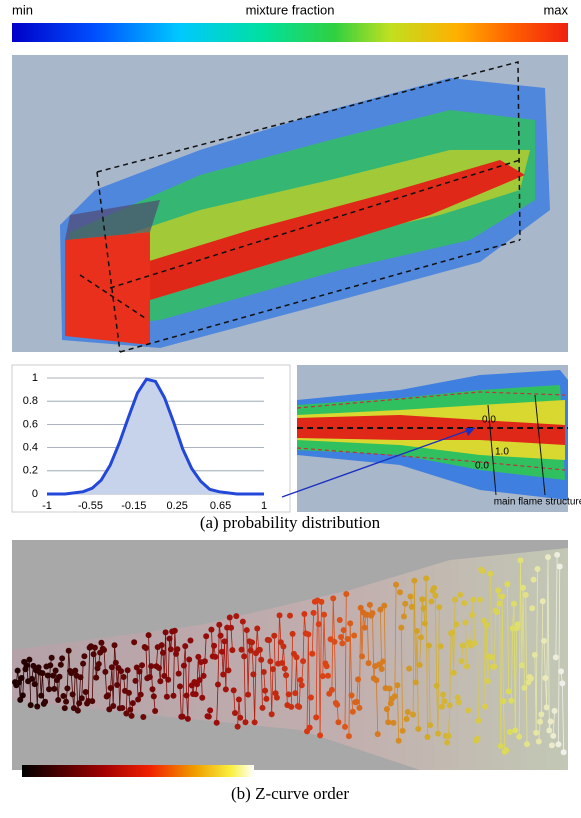 Image resolution: width=581 pixels, height=818 pixels. What do you see at coordinates (502, 452) in the screenshot?
I see `inset-label: 1.0` at bounding box center [502, 452].